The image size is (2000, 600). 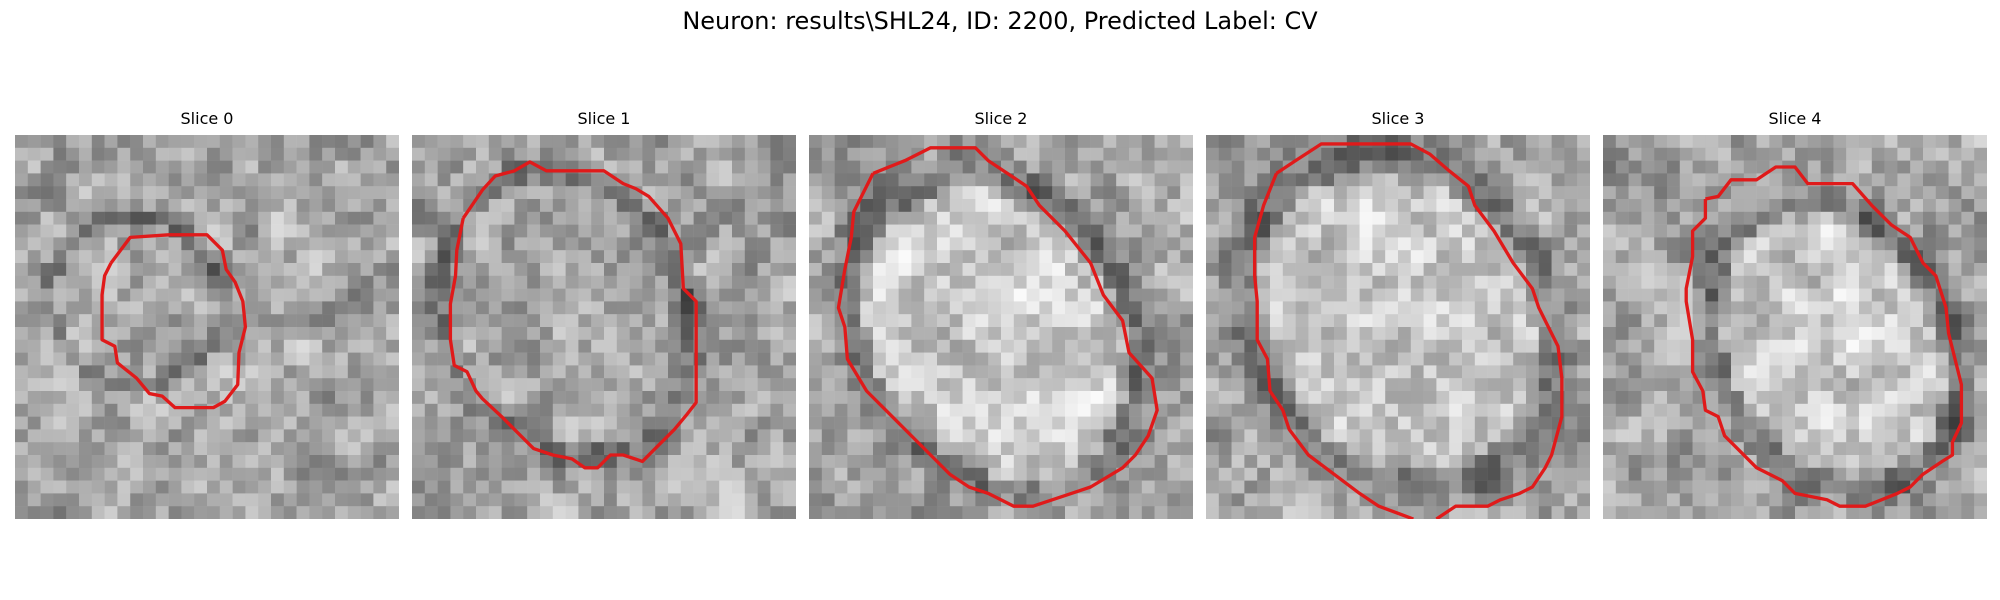 I want to click on slice-title: Slice 0, so click(x=207, y=118).